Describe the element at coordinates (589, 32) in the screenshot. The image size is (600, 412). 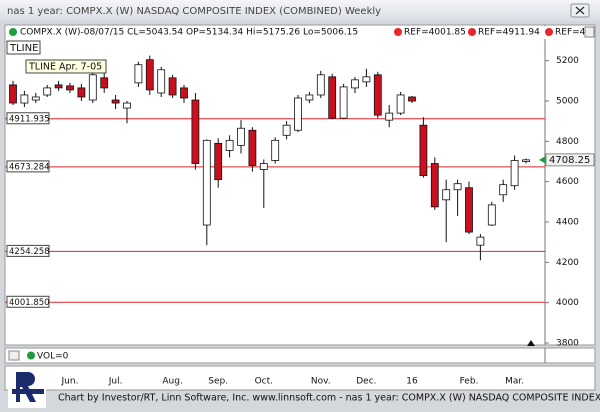
I see `pane-corner` at that location.